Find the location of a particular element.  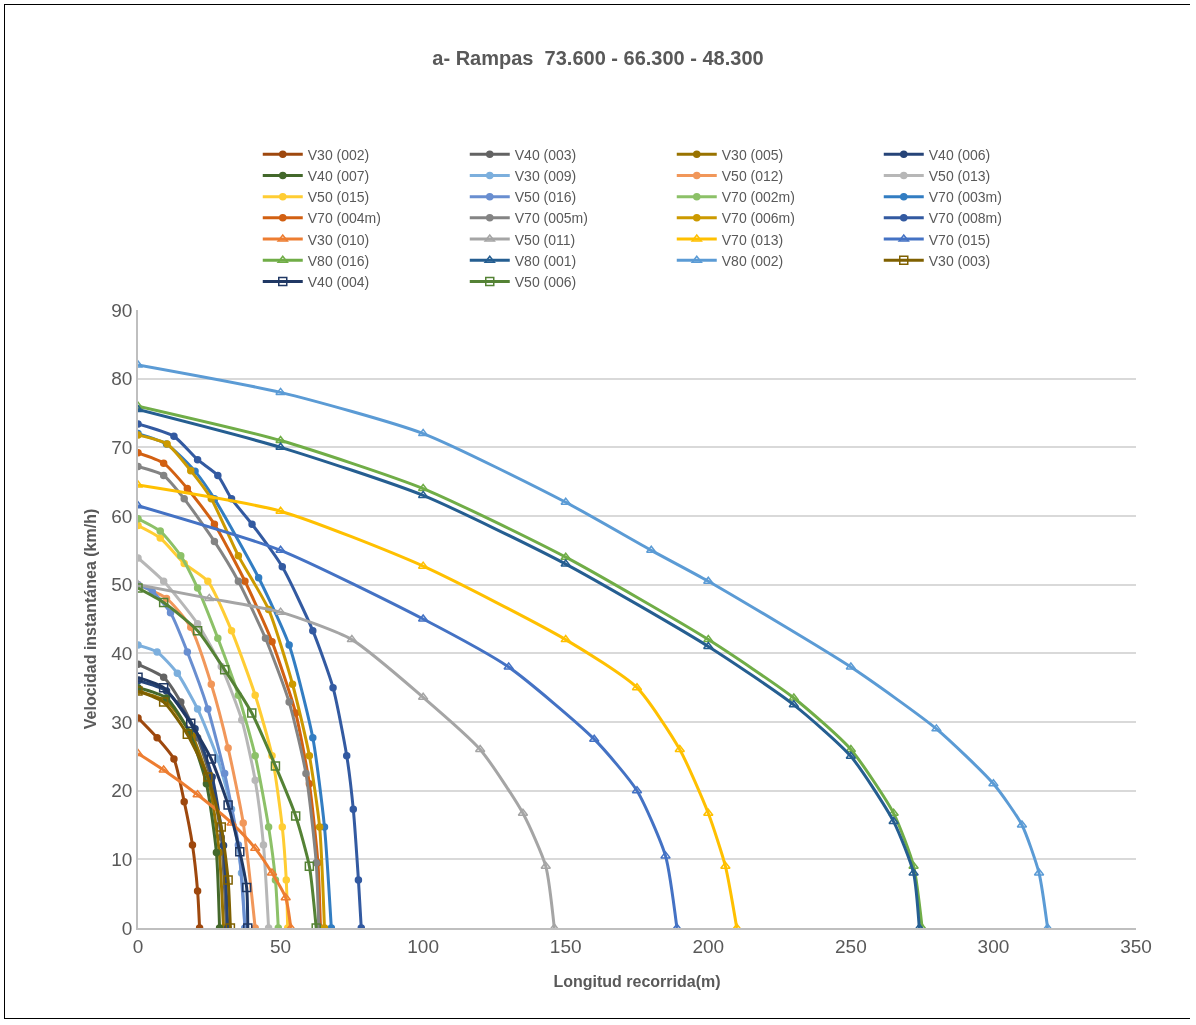

legend-label: V40 (004) is located at coordinates (338, 281).